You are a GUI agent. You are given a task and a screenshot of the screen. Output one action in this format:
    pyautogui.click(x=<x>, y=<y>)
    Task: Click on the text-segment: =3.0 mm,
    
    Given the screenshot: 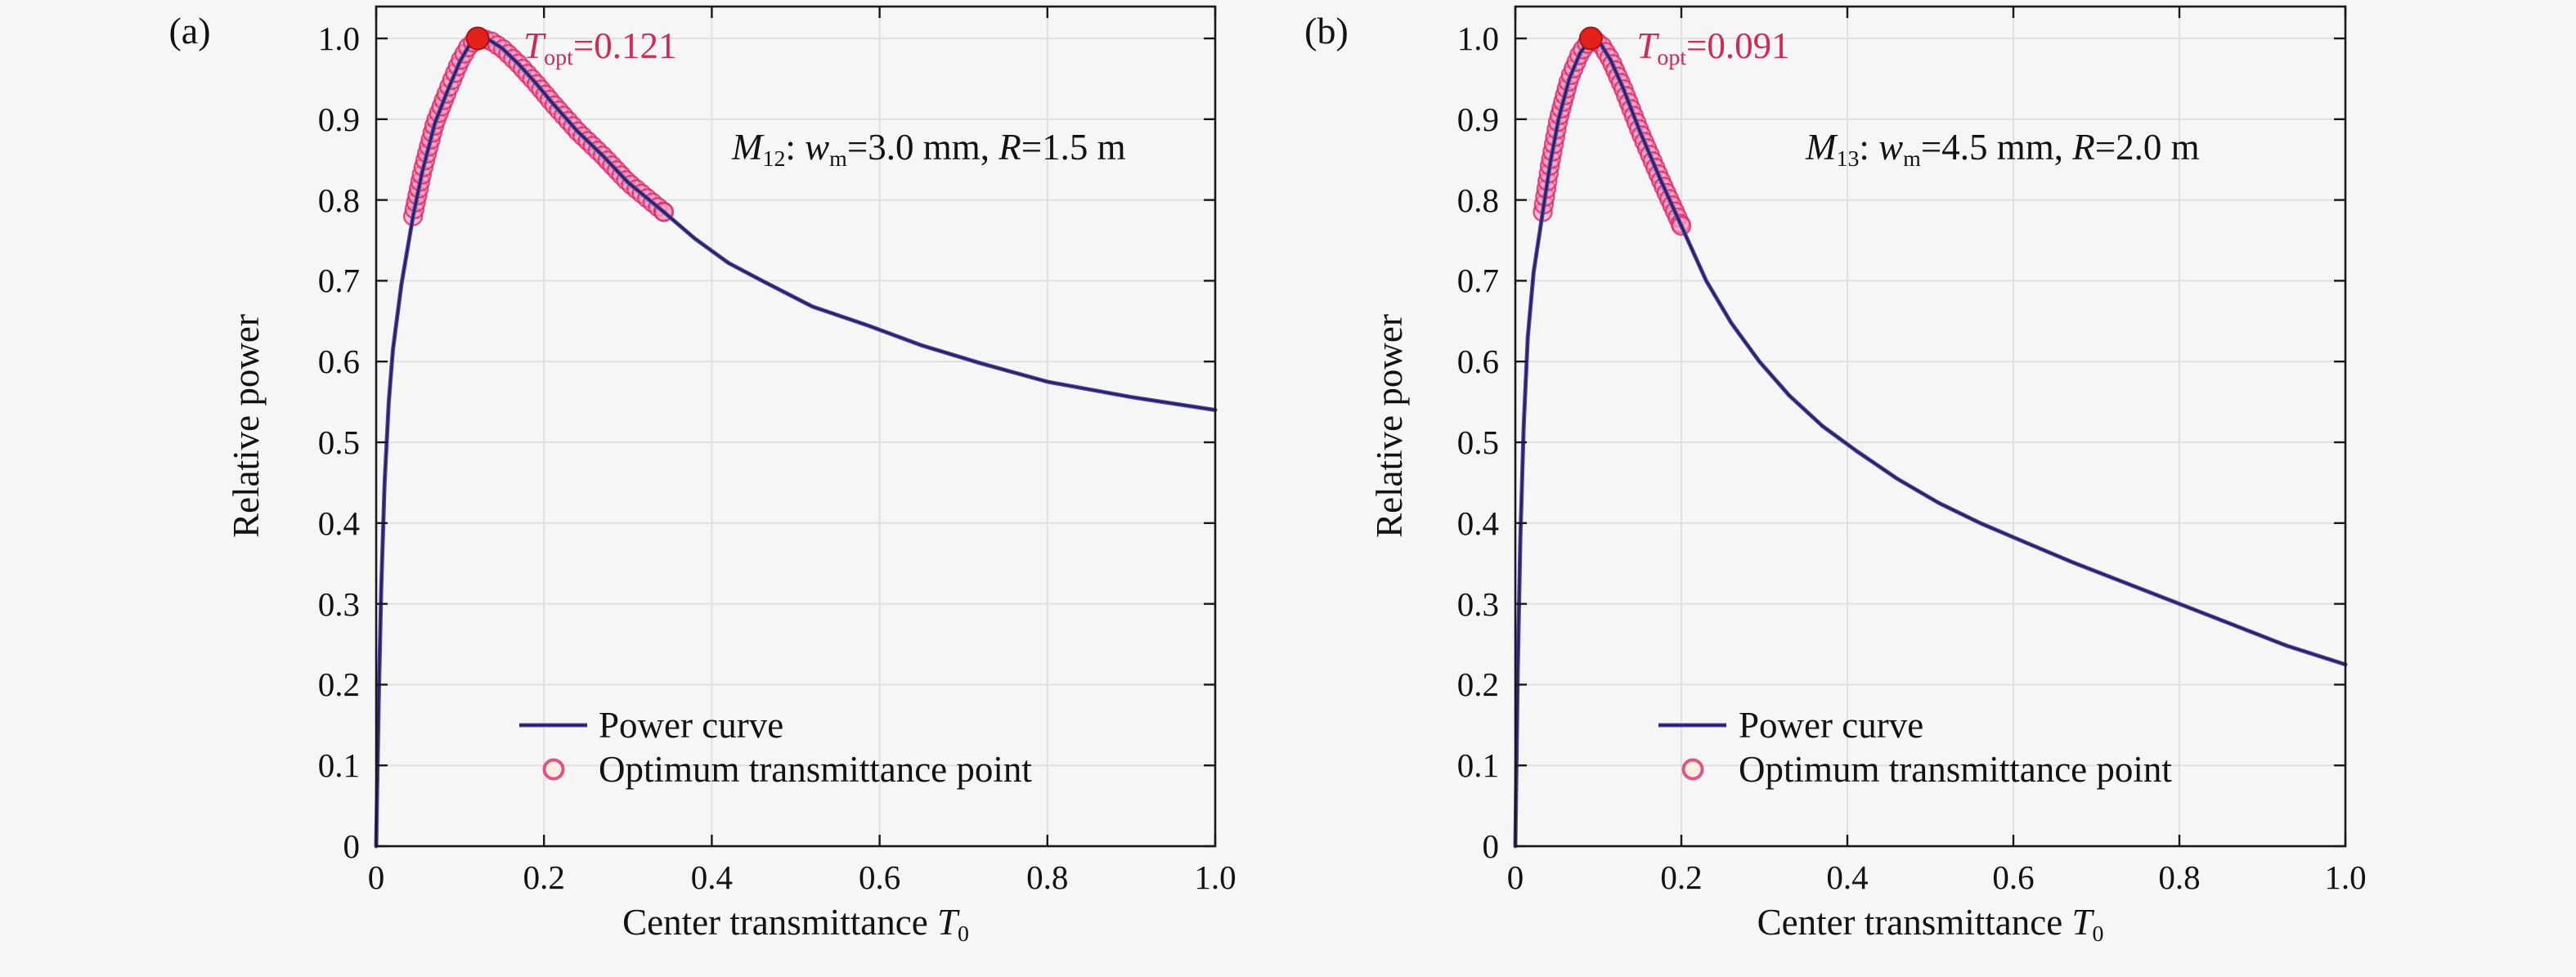 What is the action you would take?
    pyautogui.click(x=922, y=147)
    